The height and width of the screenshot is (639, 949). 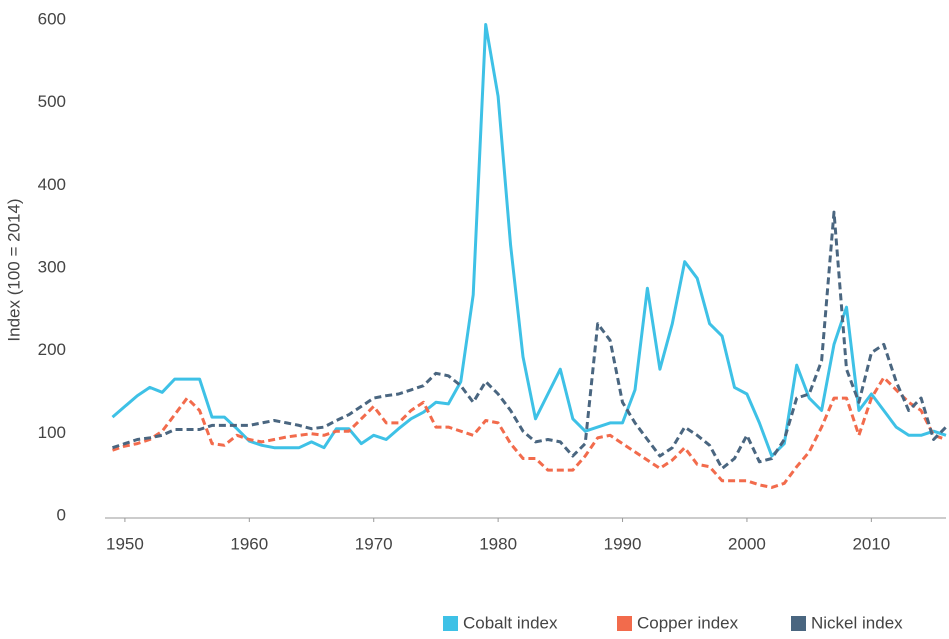 What do you see at coordinates (61, 514) in the screenshot?
I see `y-tick-label: 0` at bounding box center [61, 514].